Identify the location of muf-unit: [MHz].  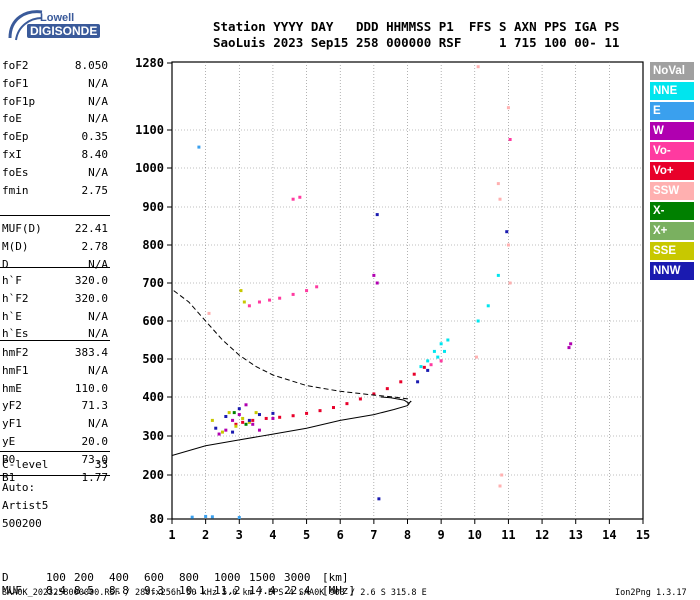
(339, 590).